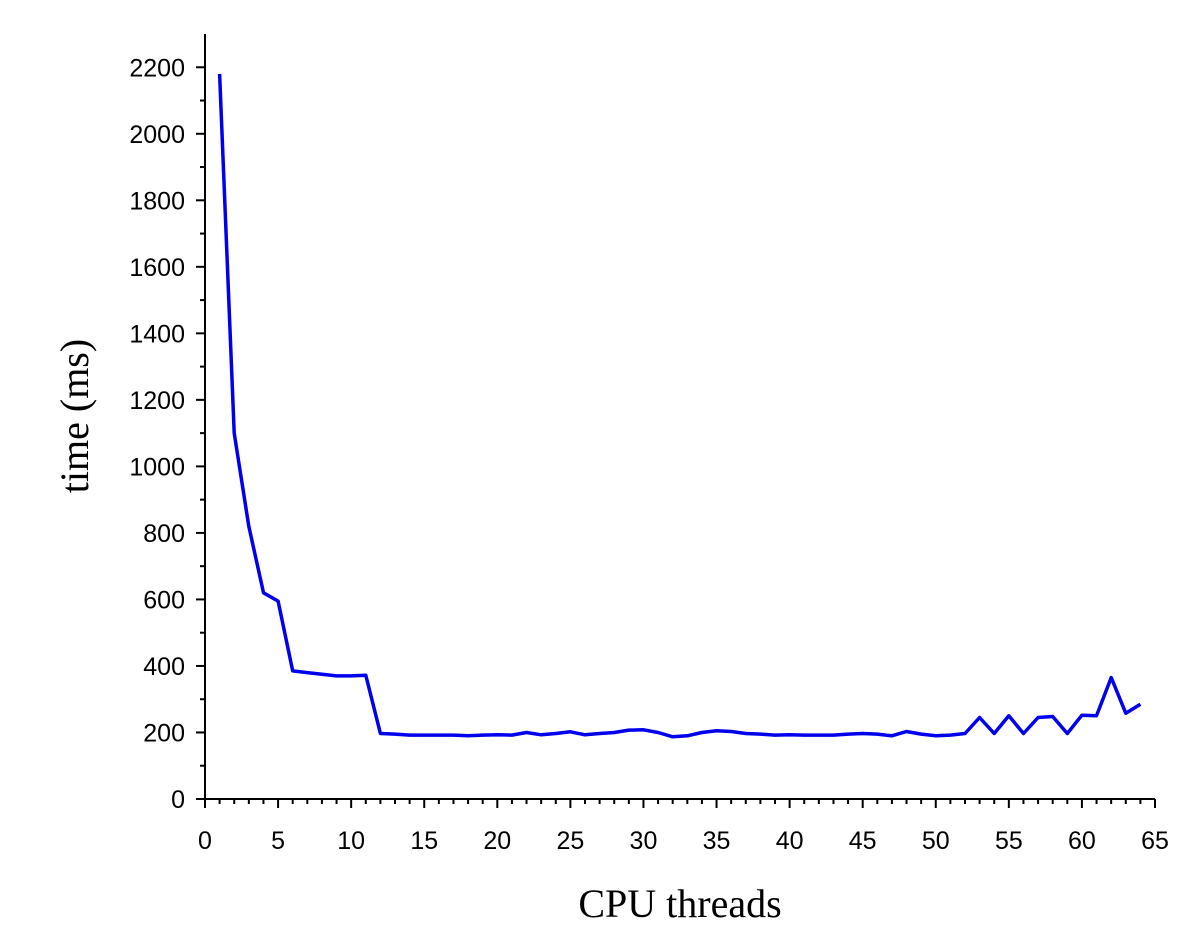 Image resolution: width=1199 pixels, height=944 pixels. What do you see at coordinates (424, 841) in the screenshot?
I see `x-tick-label: 15` at bounding box center [424, 841].